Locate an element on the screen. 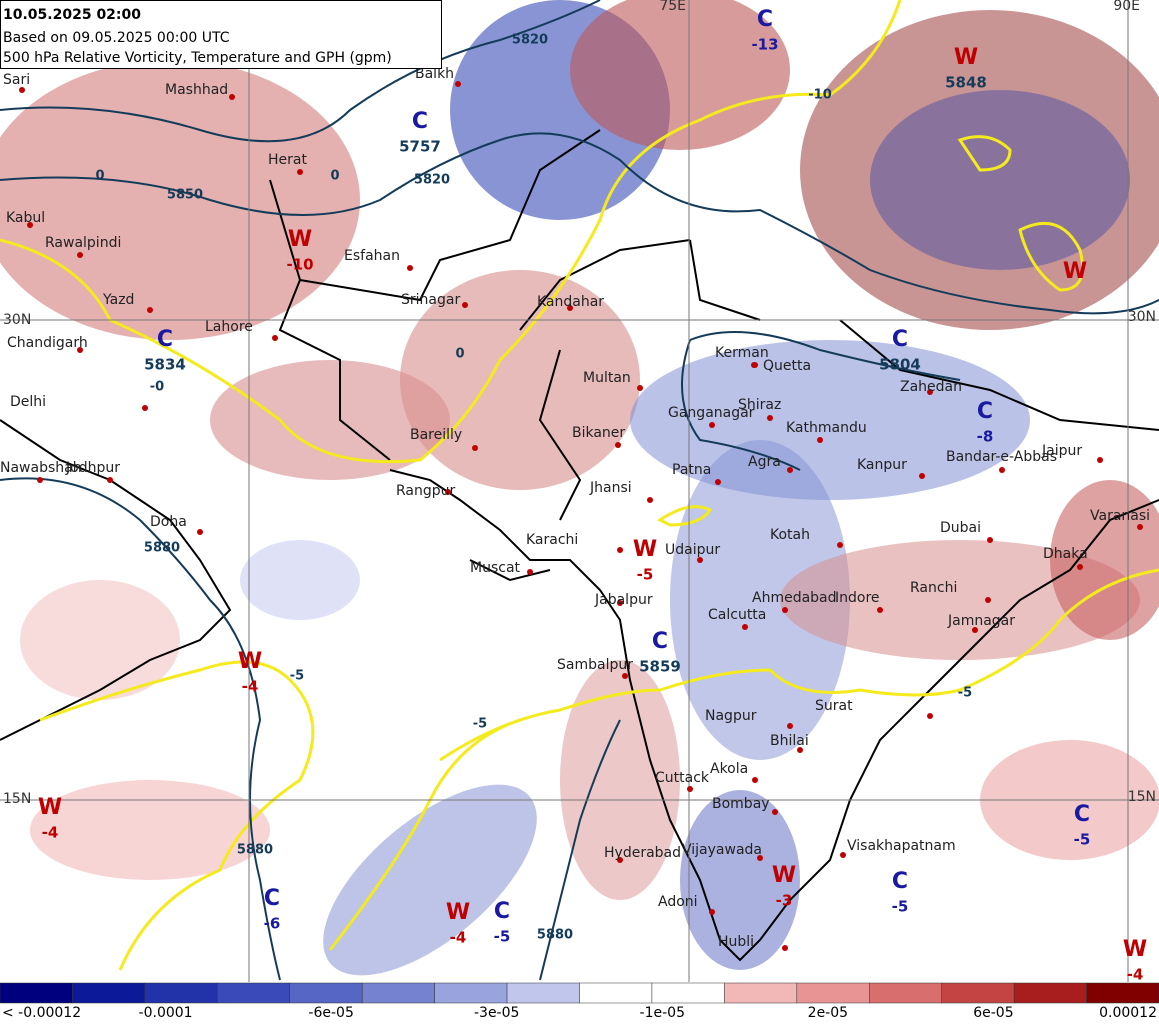  pressure-system-value: 5804 is located at coordinates (900, 365).